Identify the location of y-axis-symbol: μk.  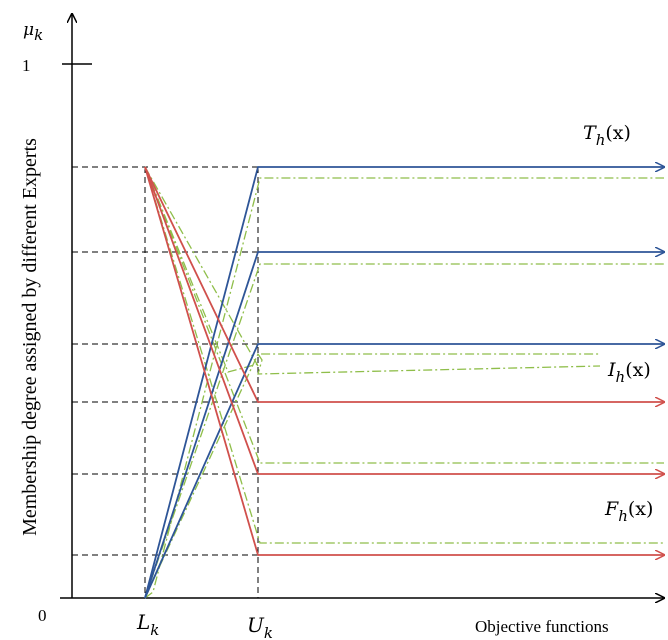
(33, 32).